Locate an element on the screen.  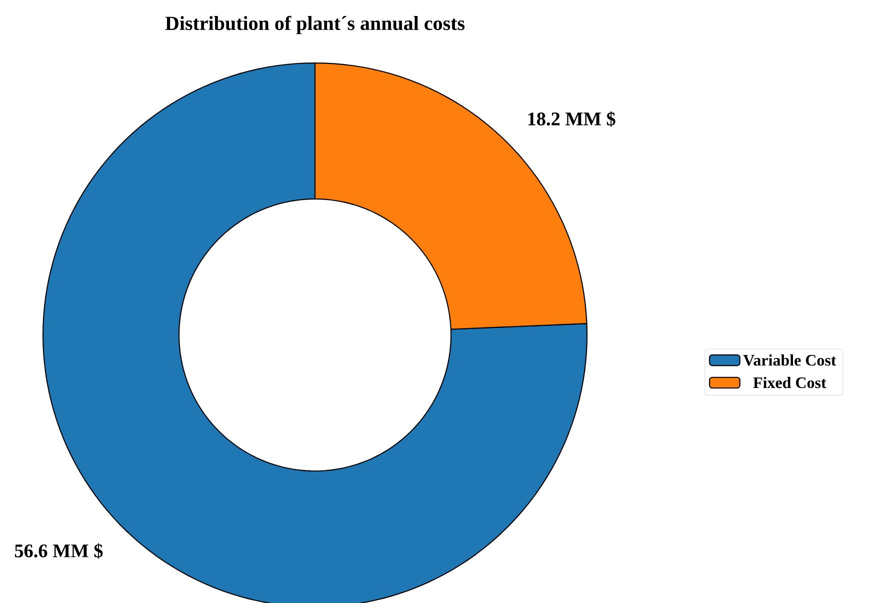
data-label: 56.6 MM $ is located at coordinates (58, 551).